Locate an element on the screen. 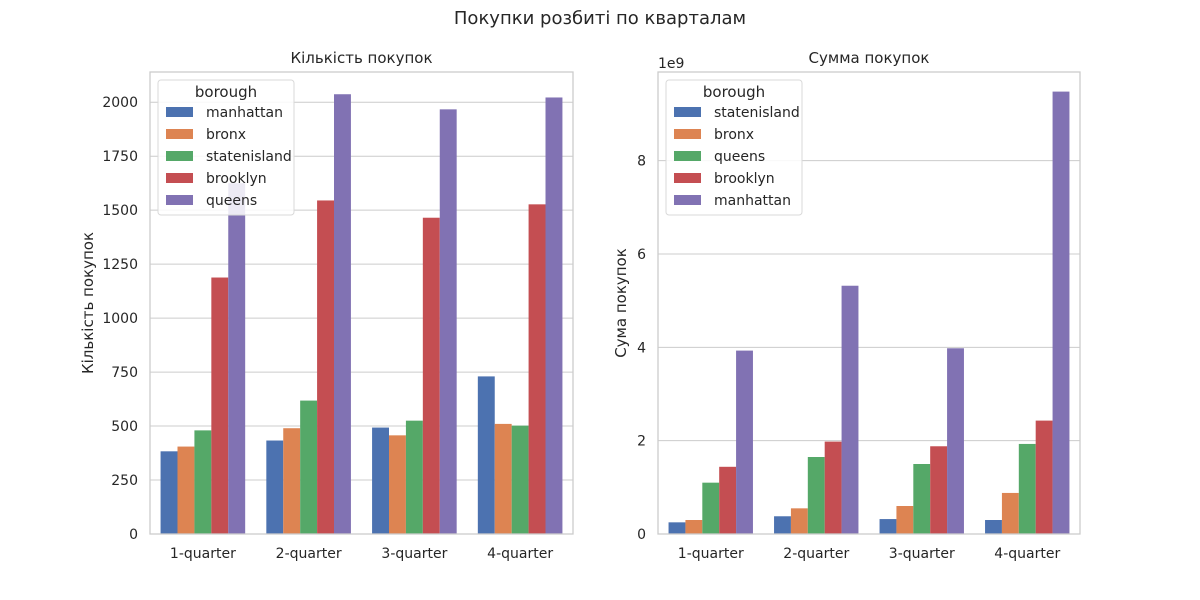 This screenshot has width=1200, height=600. y-tick-label: 2 is located at coordinates (641, 442).